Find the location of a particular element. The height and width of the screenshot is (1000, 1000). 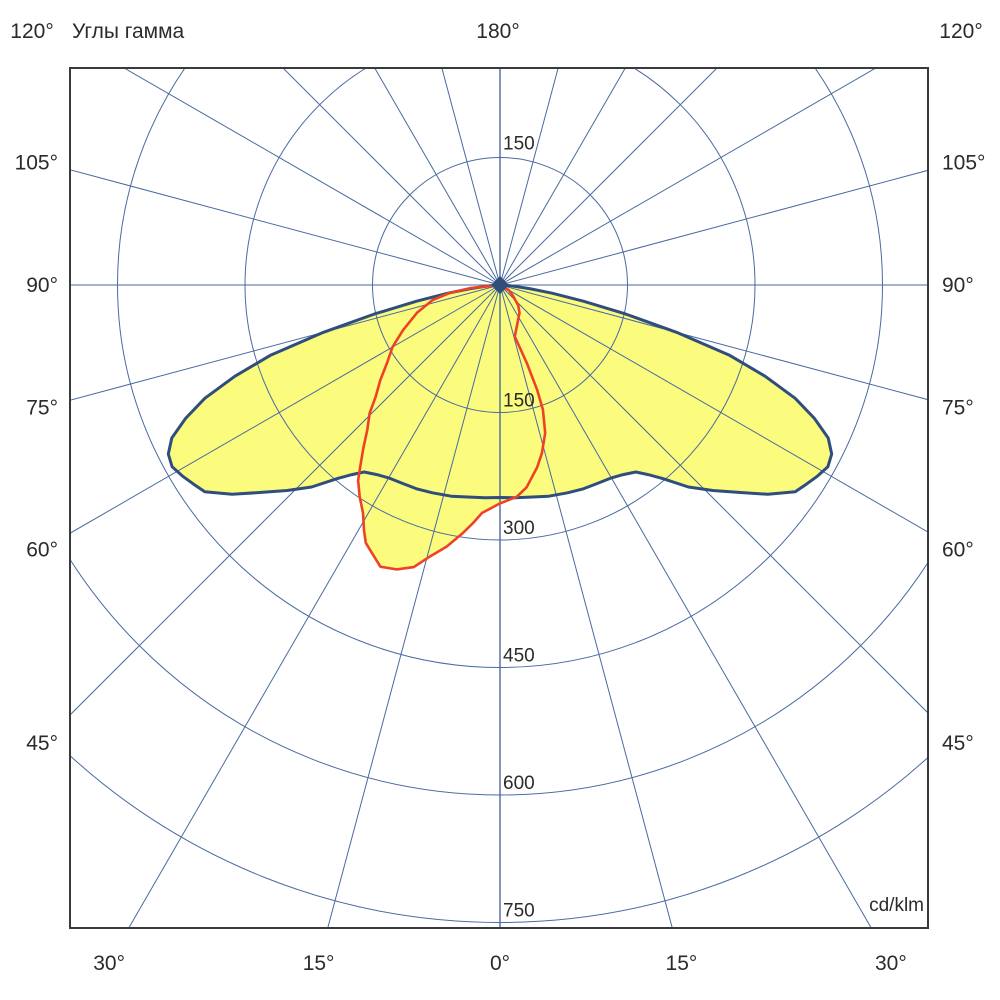

gamma-label-right-90: 90° is located at coordinates (958, 285).